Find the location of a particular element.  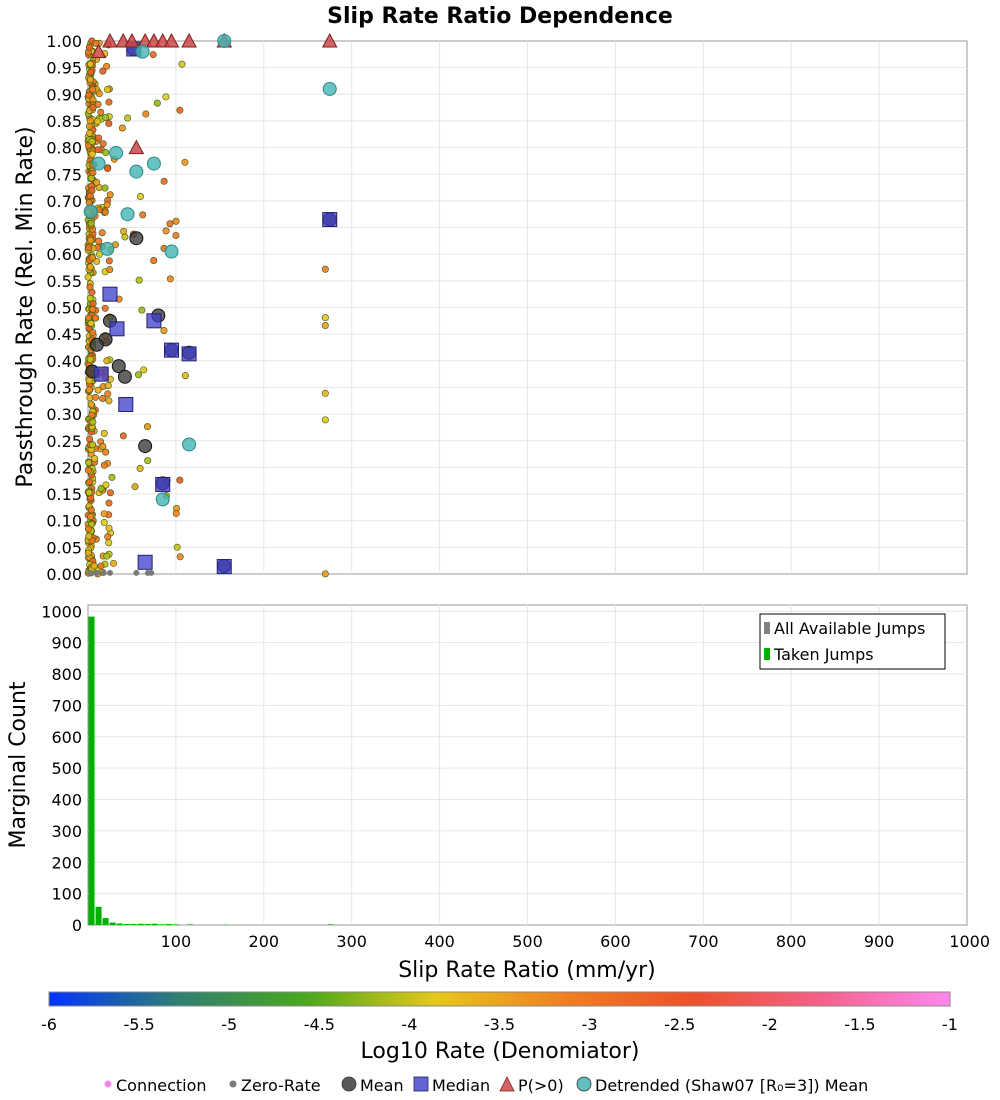

scatter-summary-markers is located at coordinates (210, 303).